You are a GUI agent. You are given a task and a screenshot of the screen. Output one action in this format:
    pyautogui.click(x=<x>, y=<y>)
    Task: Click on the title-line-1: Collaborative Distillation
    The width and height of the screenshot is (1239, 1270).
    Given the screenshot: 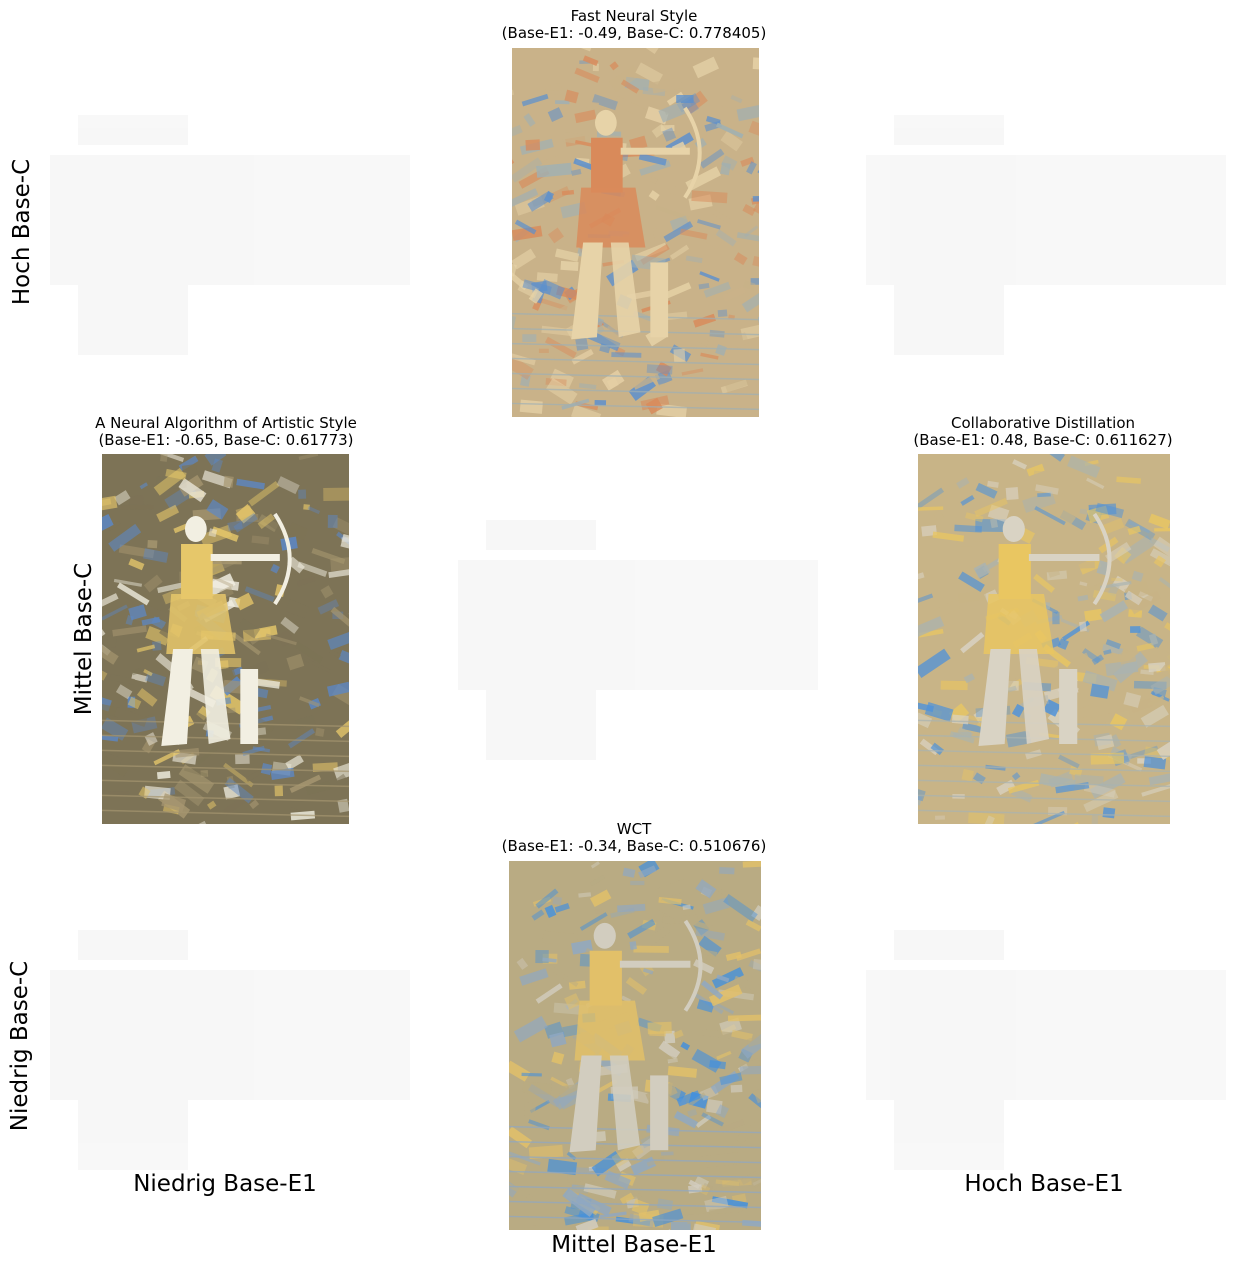 What is the action you would take?
    pyautogui.click(x=1043, y=423)
    